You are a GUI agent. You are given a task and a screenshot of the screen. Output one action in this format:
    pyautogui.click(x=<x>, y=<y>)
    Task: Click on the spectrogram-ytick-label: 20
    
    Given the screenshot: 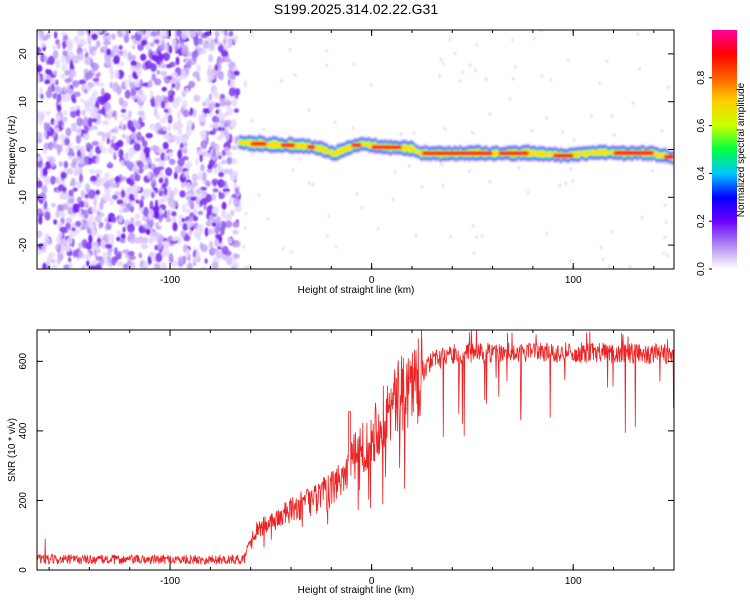 What is the action you would take?
    pyautogui.click(x=23, y=54)
    